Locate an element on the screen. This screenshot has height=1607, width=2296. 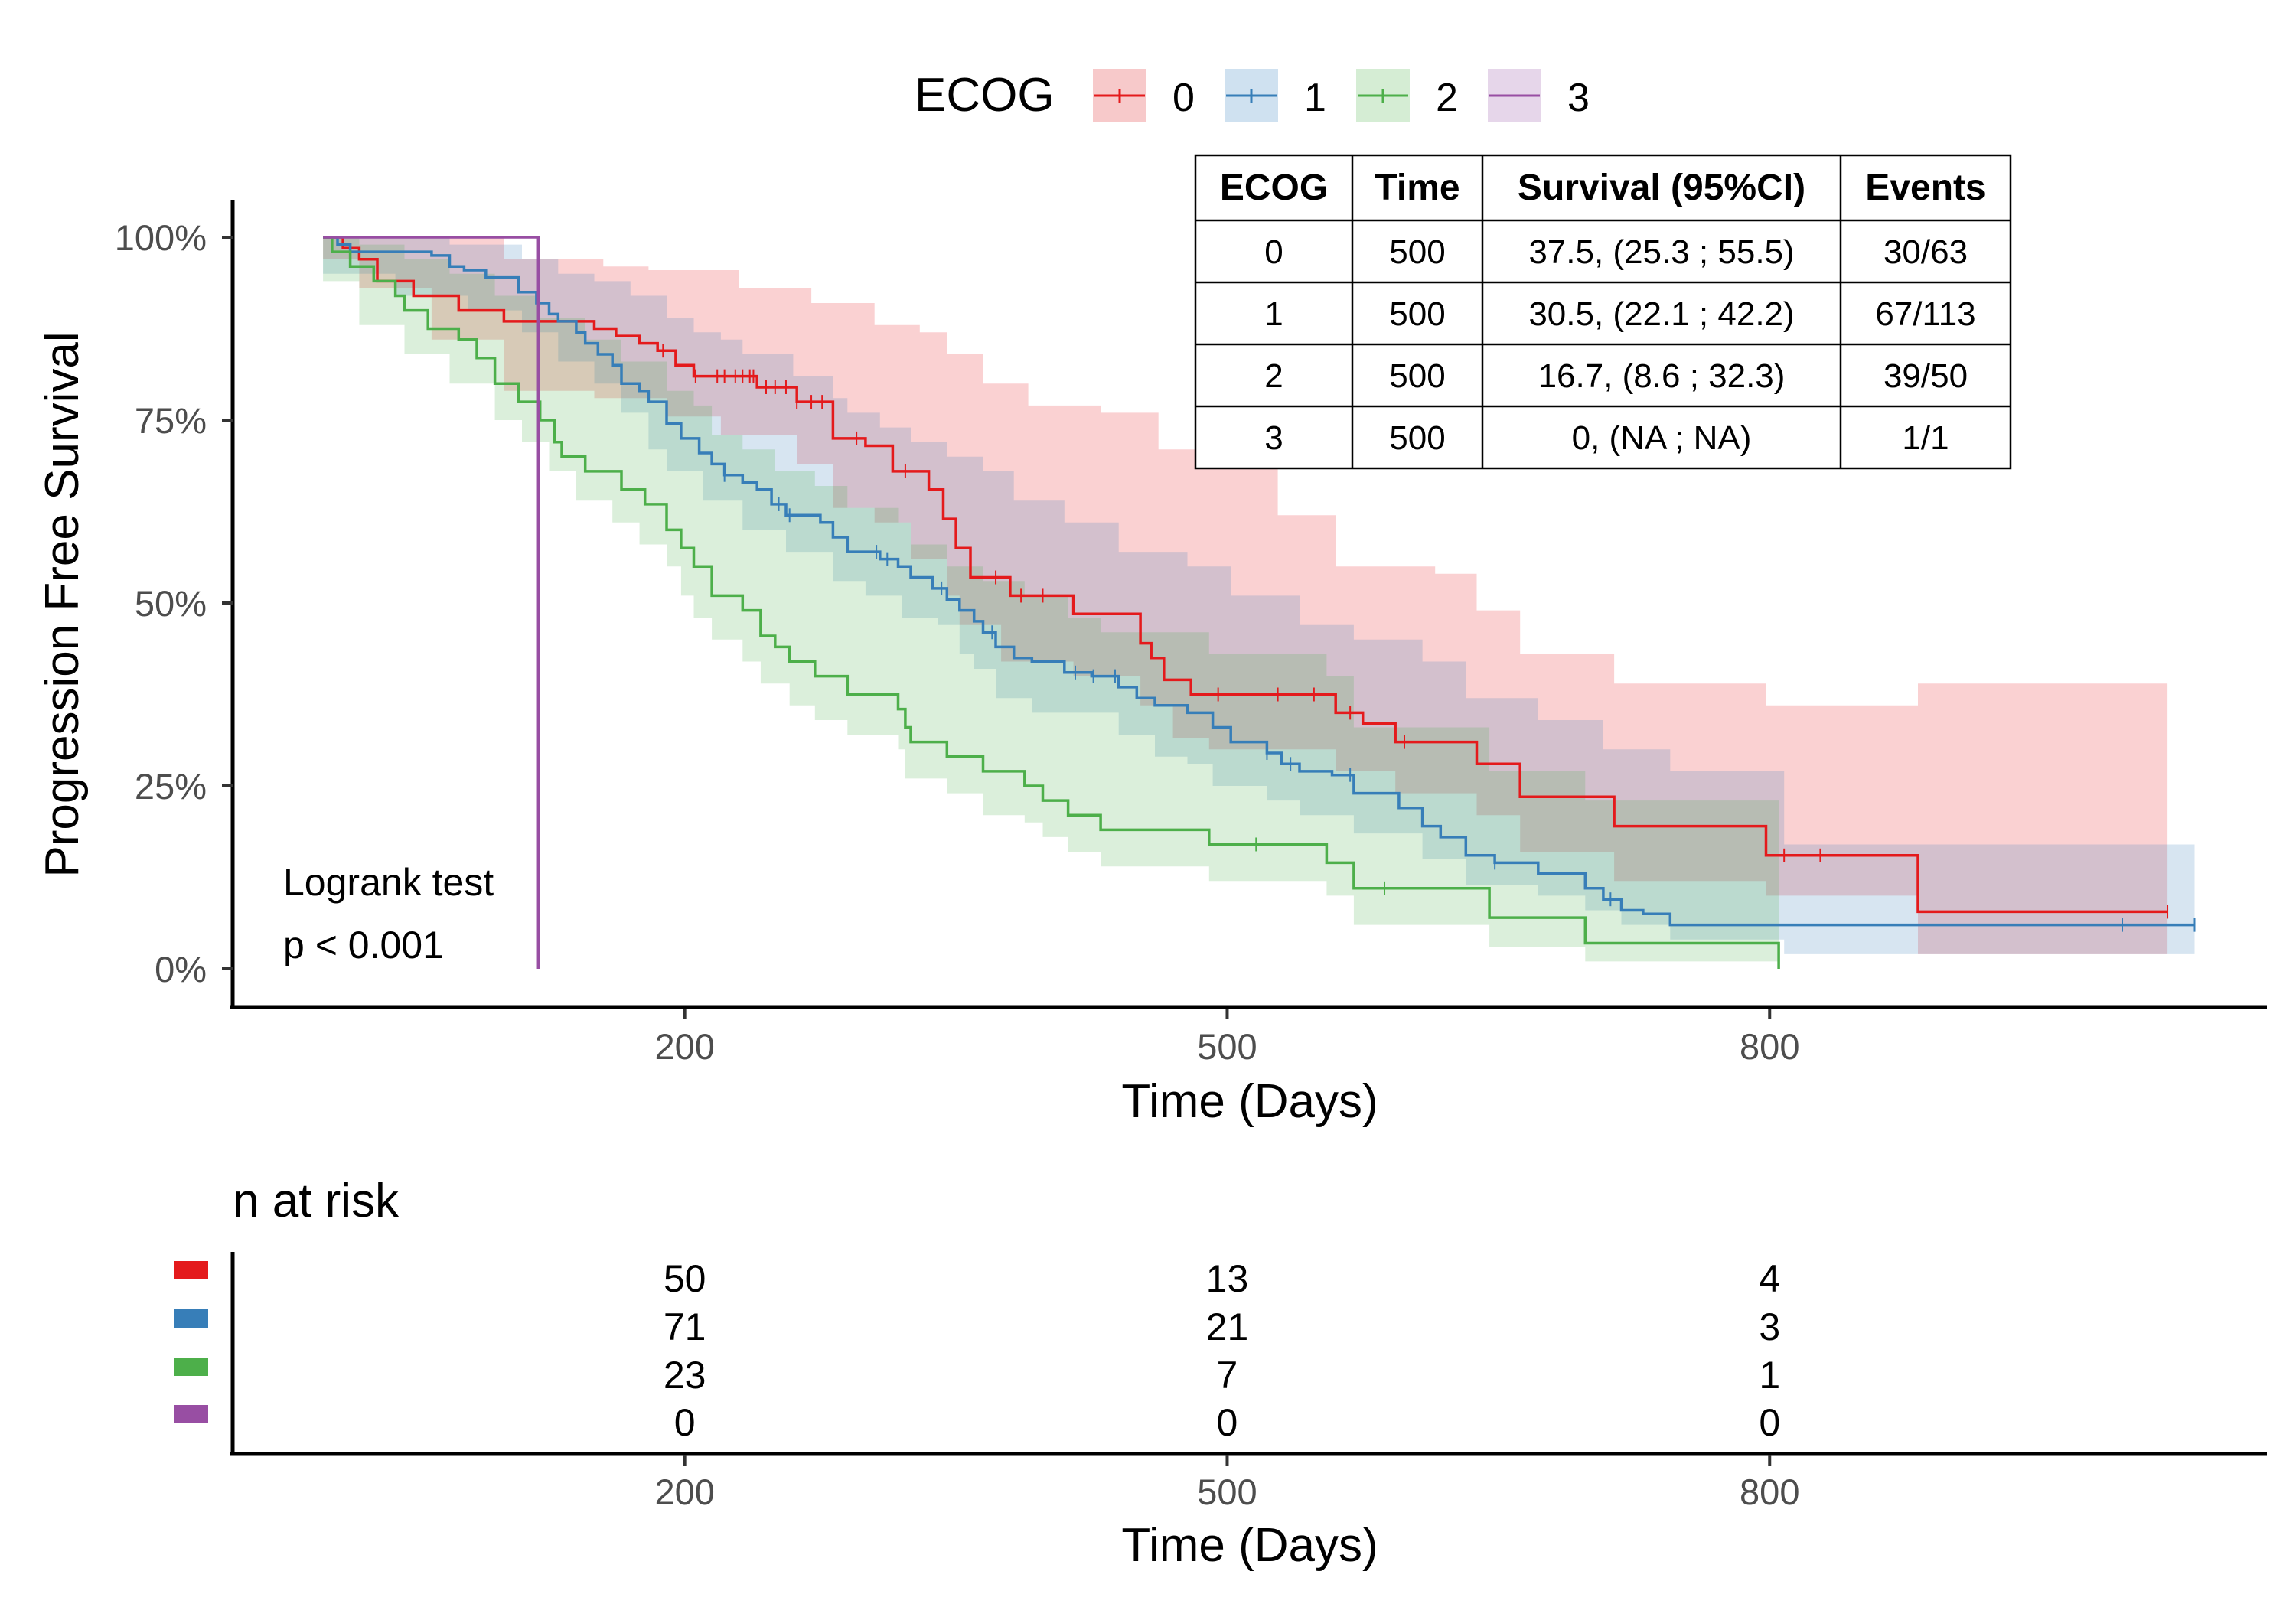
summary-table-cell: 2 is located at coordinates (1273, 376).